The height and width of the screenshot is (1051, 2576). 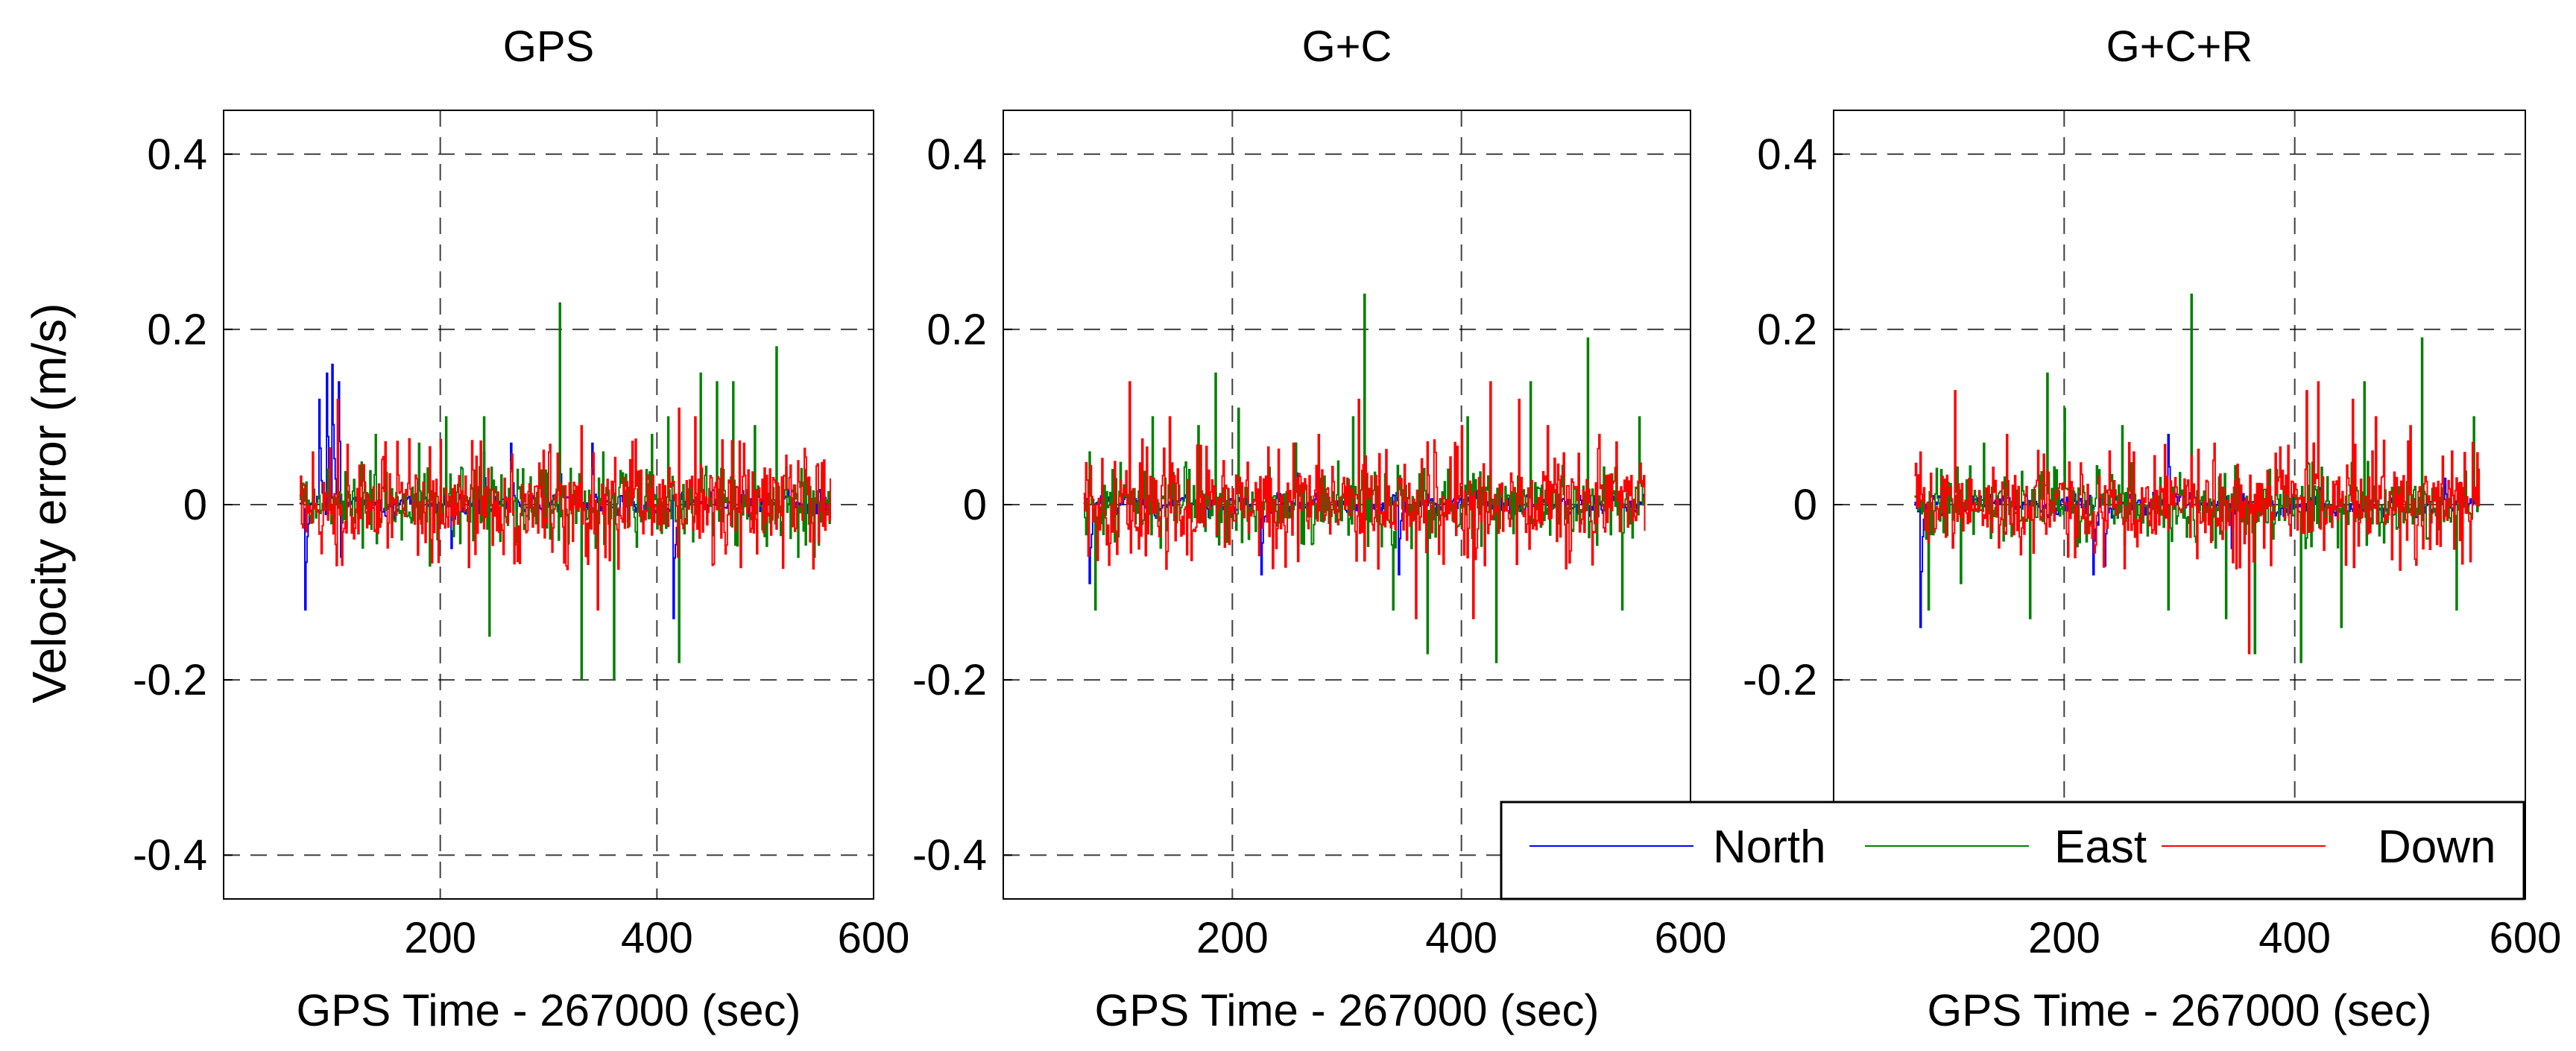 What do you see at coordinates (2179, 46) in the screenshot?
I see `panel-title: G+C+R` at bounding box center [2179, 46].